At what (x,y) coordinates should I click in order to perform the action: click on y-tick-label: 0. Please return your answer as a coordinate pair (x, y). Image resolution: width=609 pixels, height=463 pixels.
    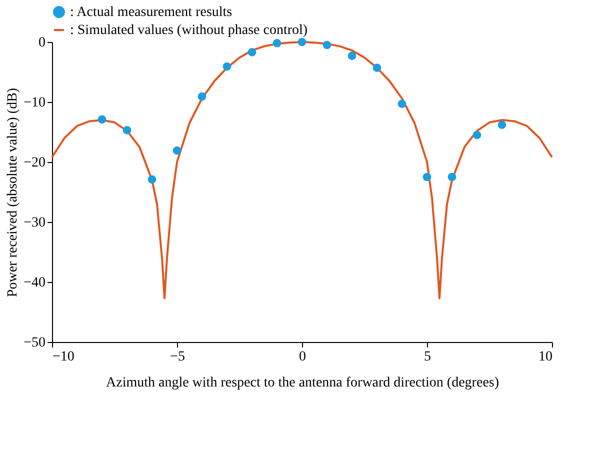
    Looking at the image, I should click on (42, 43).